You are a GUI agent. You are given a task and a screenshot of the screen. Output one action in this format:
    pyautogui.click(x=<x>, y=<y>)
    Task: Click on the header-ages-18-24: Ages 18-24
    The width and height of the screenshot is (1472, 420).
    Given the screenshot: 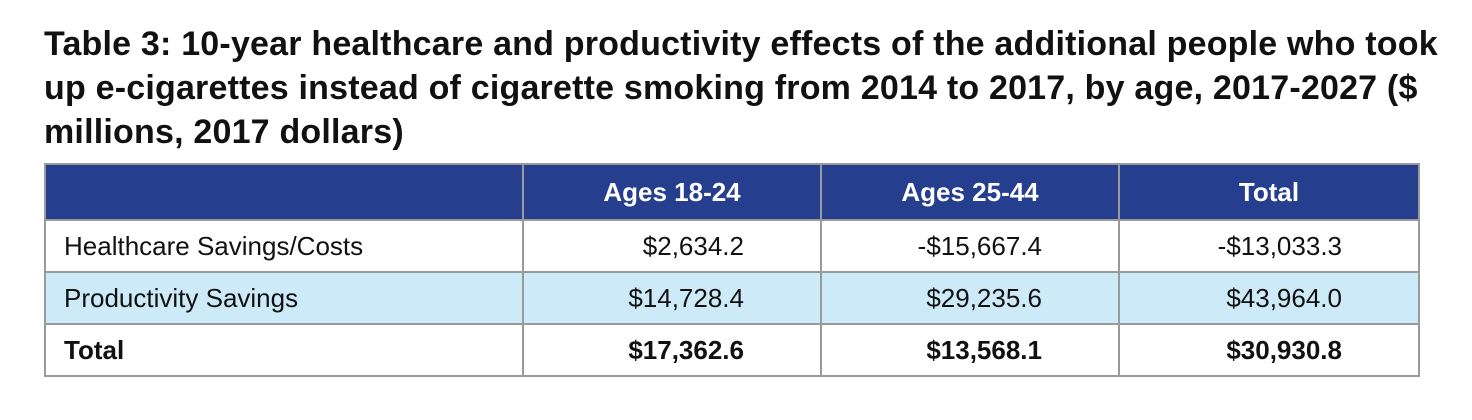 What is the action you would take?
    pyautogui.click(x=672, y=192)
    